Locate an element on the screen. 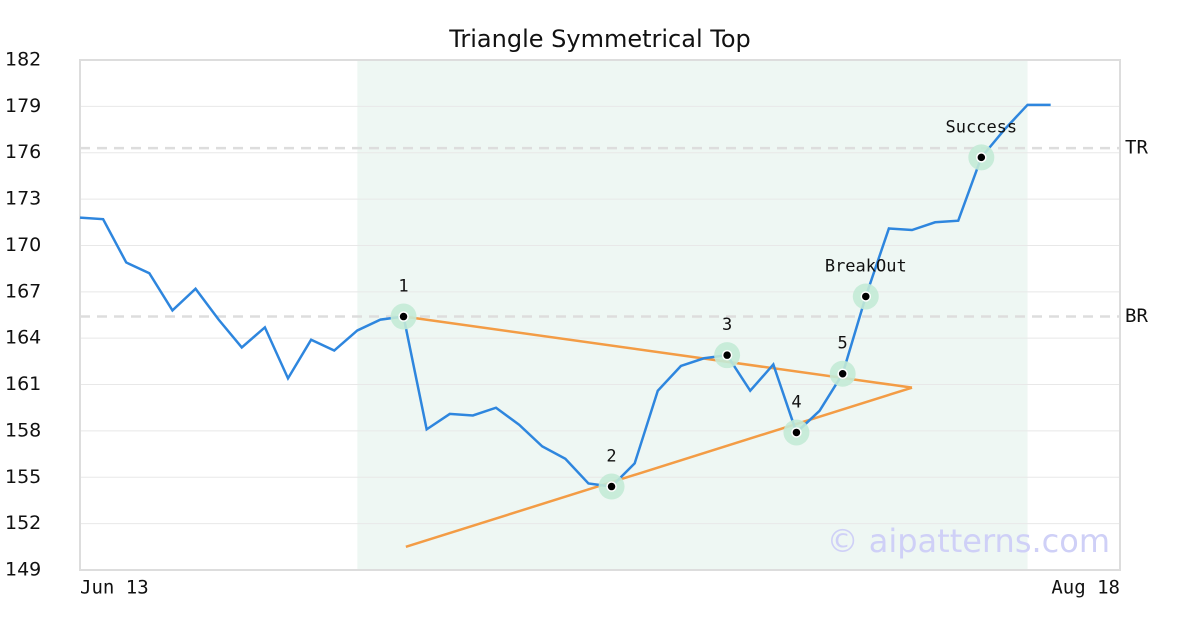 The image size is (1200, 630). y-tick-label: 182 is located at coordinates (23, 60).